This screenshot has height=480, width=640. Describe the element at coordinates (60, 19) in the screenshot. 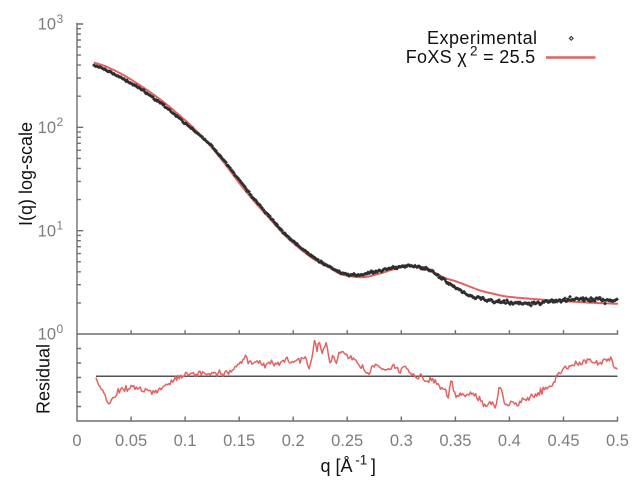

I see `svg-text: 3` at that location.